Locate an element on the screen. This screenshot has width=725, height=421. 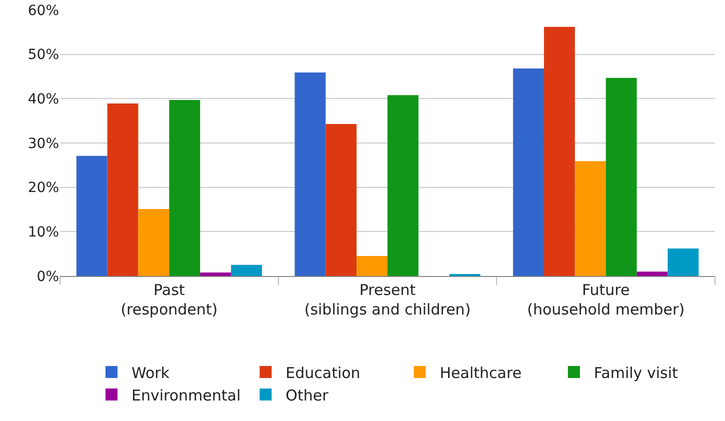
legend-label: Healthcare is located at coordinates (481, 373).